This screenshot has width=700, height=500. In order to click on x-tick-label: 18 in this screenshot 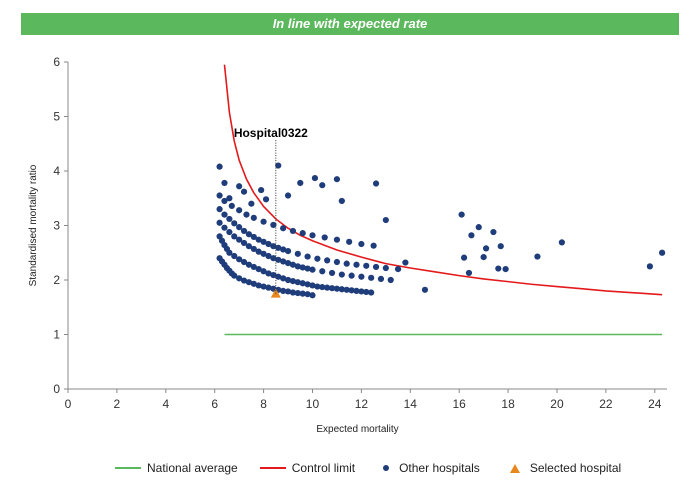, I will do `click(508, 404)`.